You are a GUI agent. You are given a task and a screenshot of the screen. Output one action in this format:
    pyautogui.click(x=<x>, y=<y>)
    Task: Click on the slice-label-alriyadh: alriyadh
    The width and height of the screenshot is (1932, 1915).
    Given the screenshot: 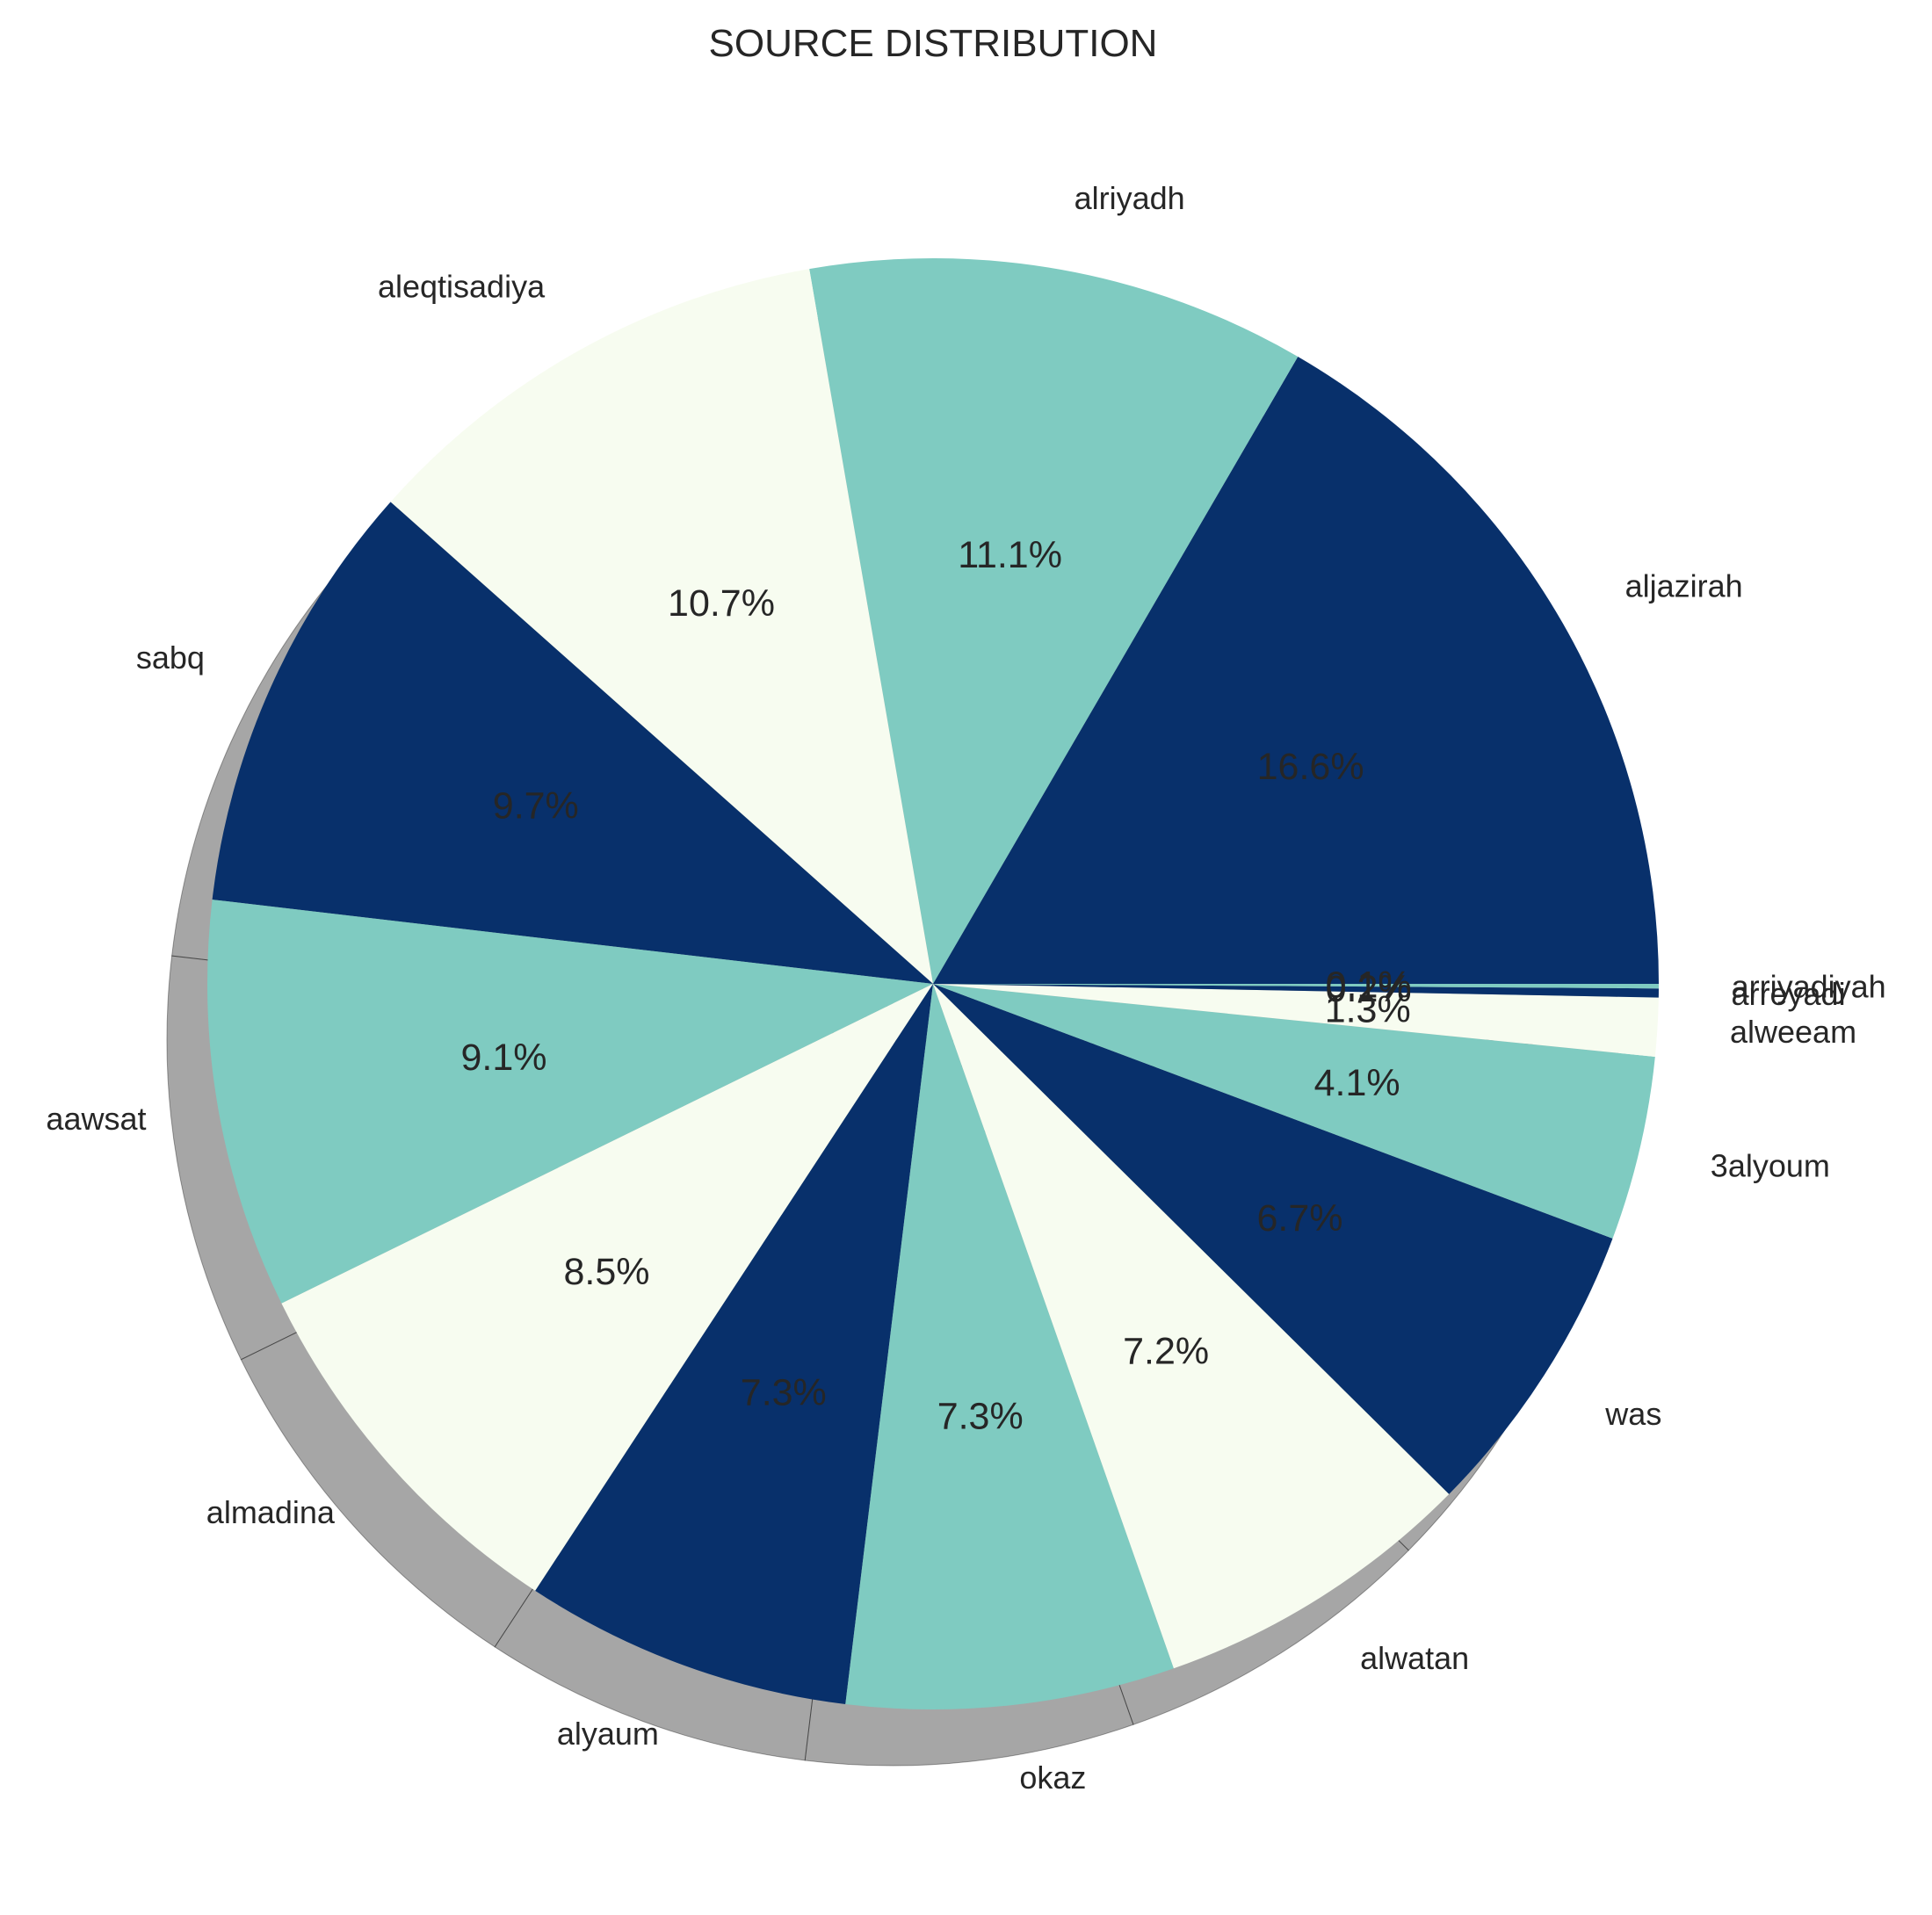 What is the action you would take?
    pyautogui.click(x=1130, y=198)
    